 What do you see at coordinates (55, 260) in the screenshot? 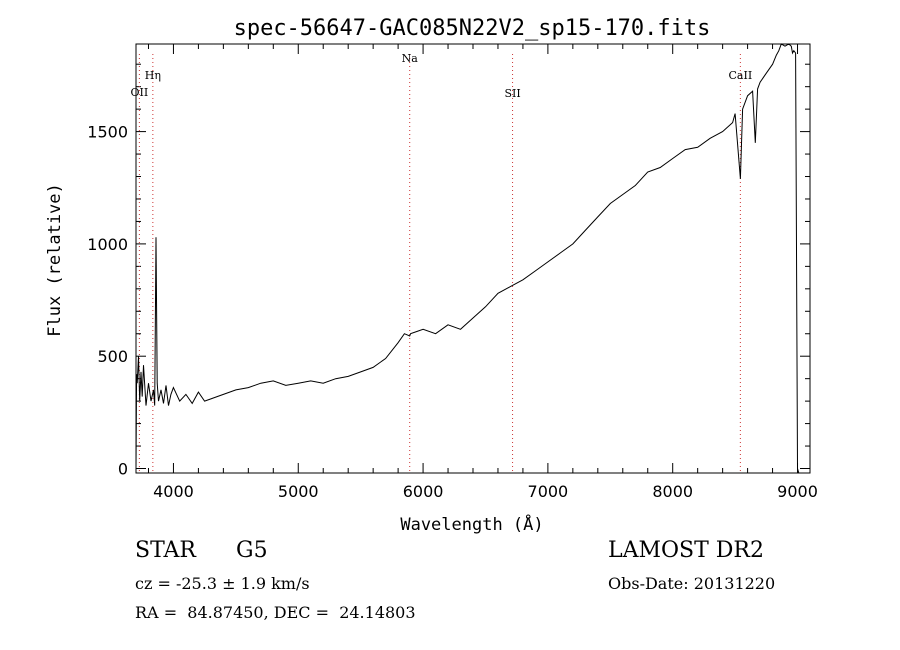
I see `y-axis-label: Flux (relative)` at bounding box center [55, 260].